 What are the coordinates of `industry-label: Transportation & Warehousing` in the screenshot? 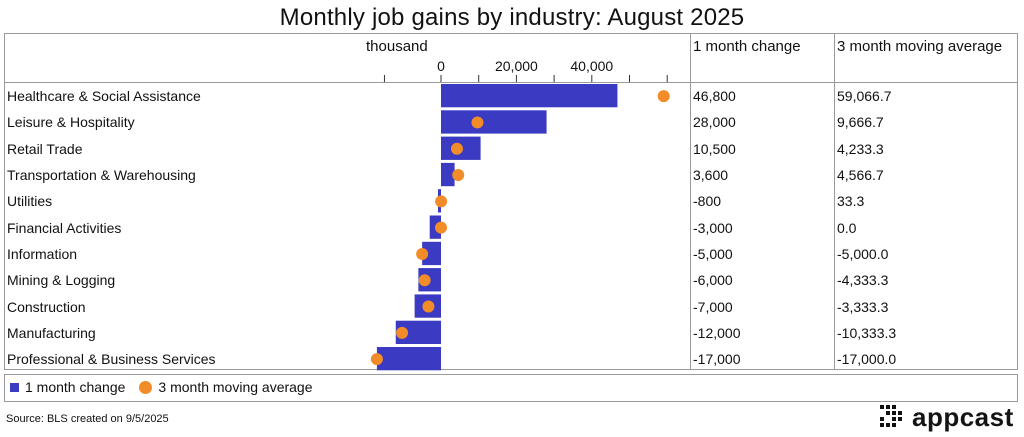 It's located at (101, 175).